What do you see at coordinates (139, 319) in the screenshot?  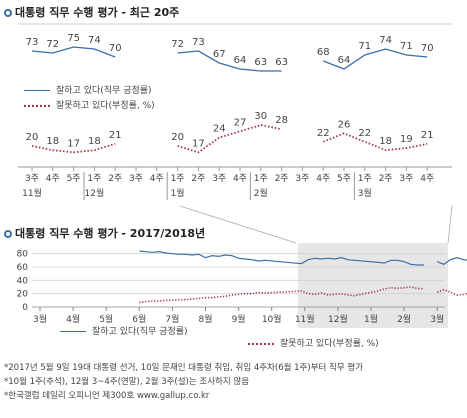 I see `x-tick-label-month: 6월` at bounding box center [139, 319].